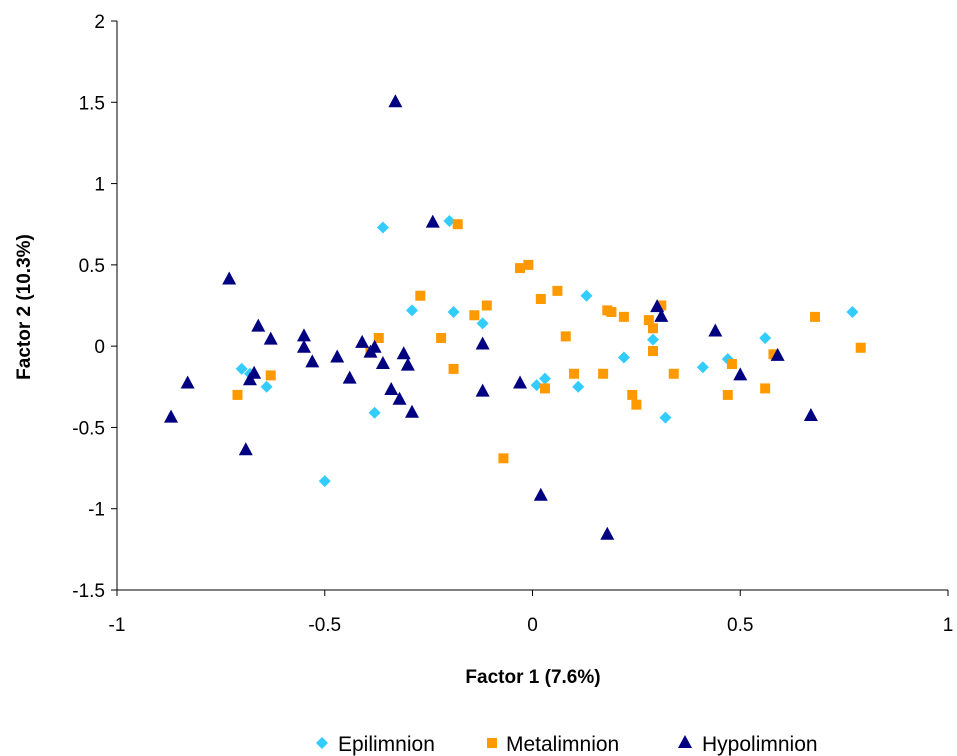 The height and width of the screenshot is (756, 957). What do you see at coordinates (532, 677) in the screenshot?
I see `x-axis-title: Factor 1 (7.6%)` at bounding box center [532, 677].